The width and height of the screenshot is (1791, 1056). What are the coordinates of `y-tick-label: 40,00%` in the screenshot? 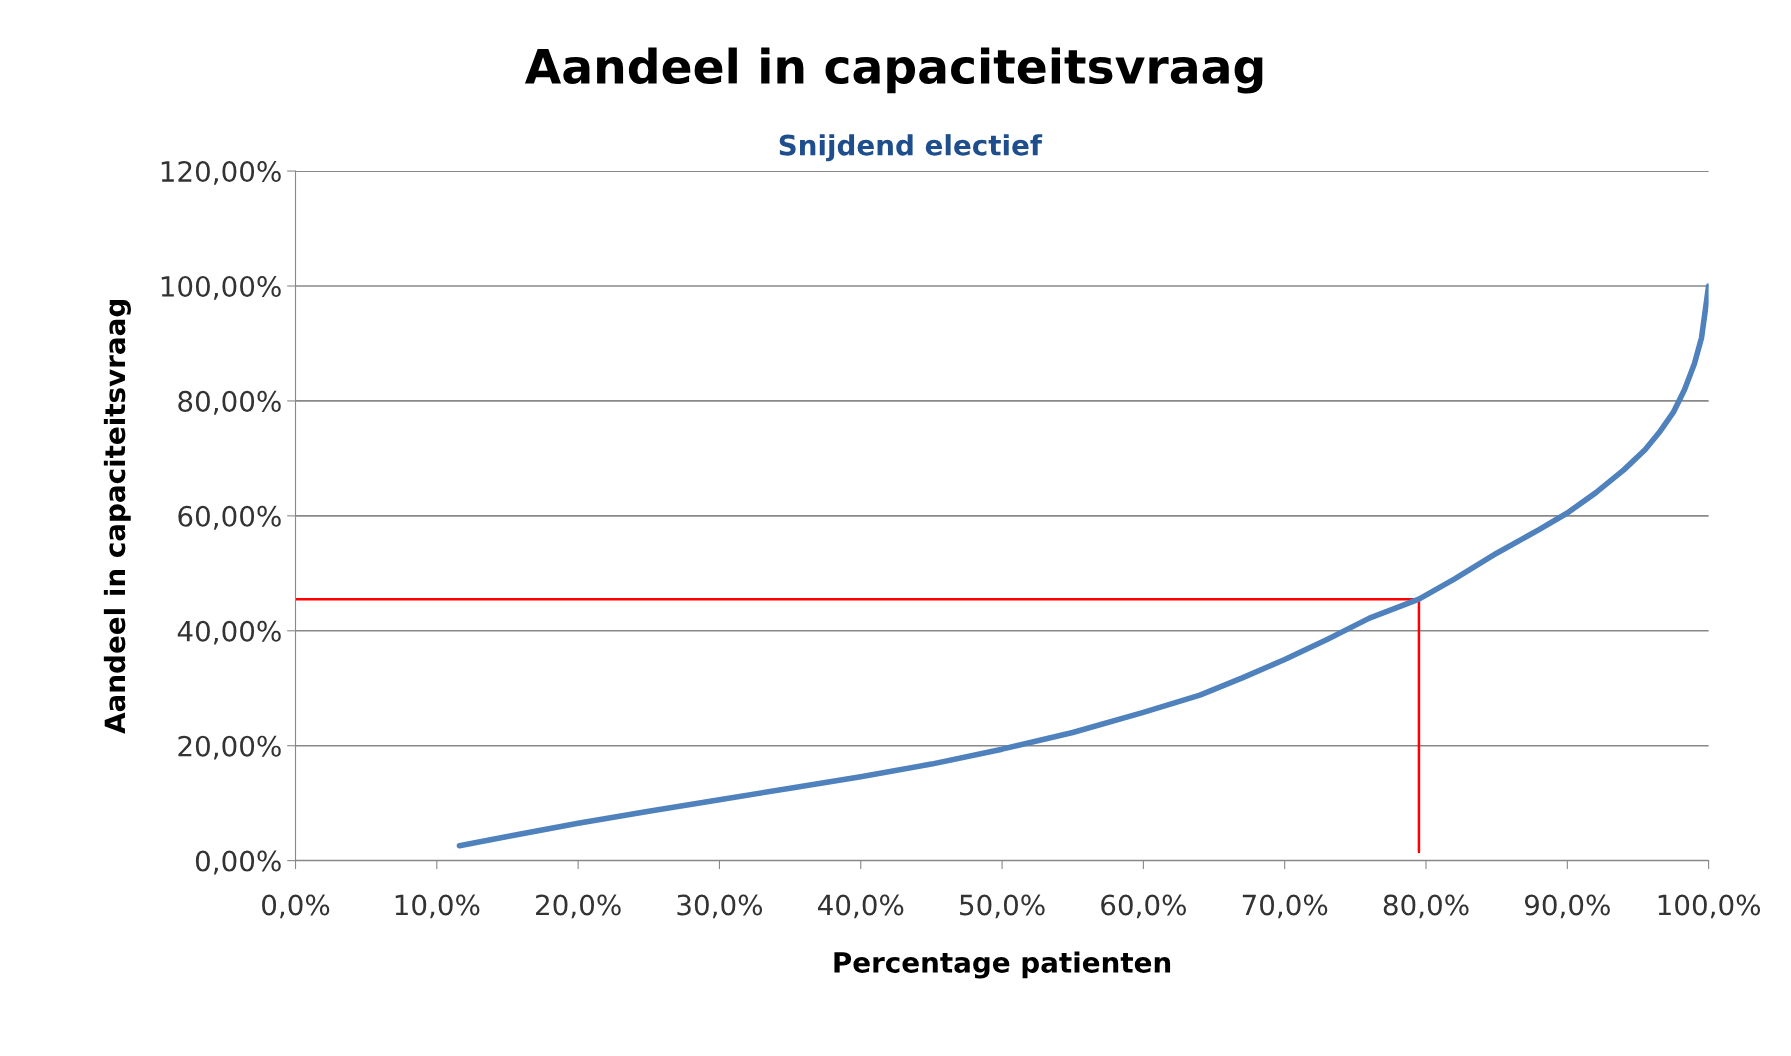 It's located at (229, 632).